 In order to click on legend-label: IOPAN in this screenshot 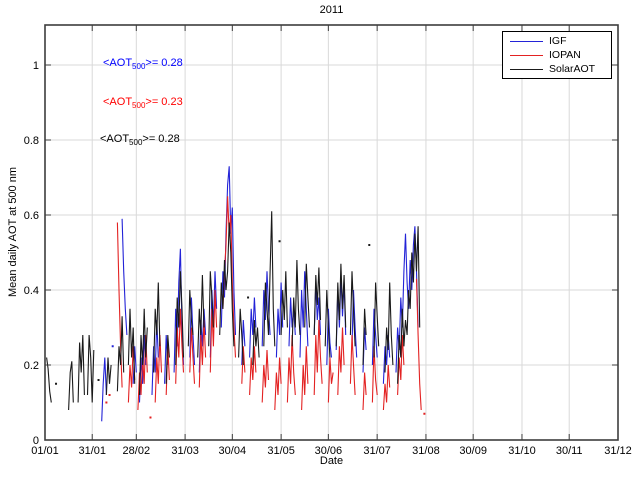, I will do `click(565, 55)`.